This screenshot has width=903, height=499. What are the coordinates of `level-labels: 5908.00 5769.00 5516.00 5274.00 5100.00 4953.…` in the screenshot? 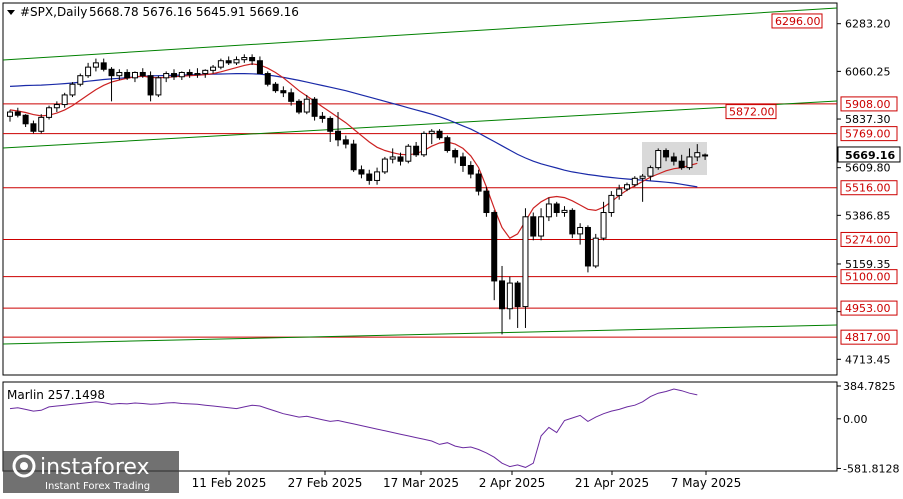 It's located at (811, 179).